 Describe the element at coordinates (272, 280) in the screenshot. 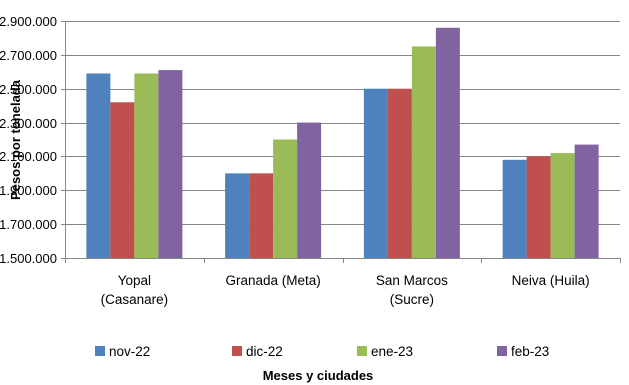

I see `x-category-label: Granada (Meta)` at that location.